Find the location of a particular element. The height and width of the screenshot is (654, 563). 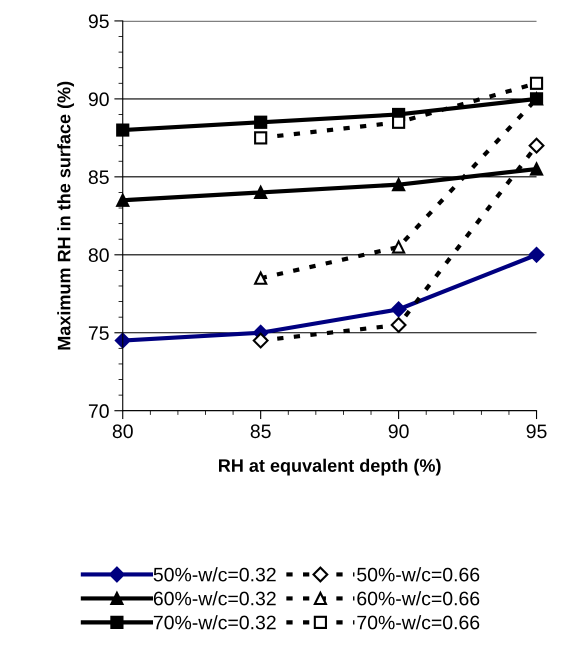

y-tick-label: 85 is located at coordinates (98, 177).